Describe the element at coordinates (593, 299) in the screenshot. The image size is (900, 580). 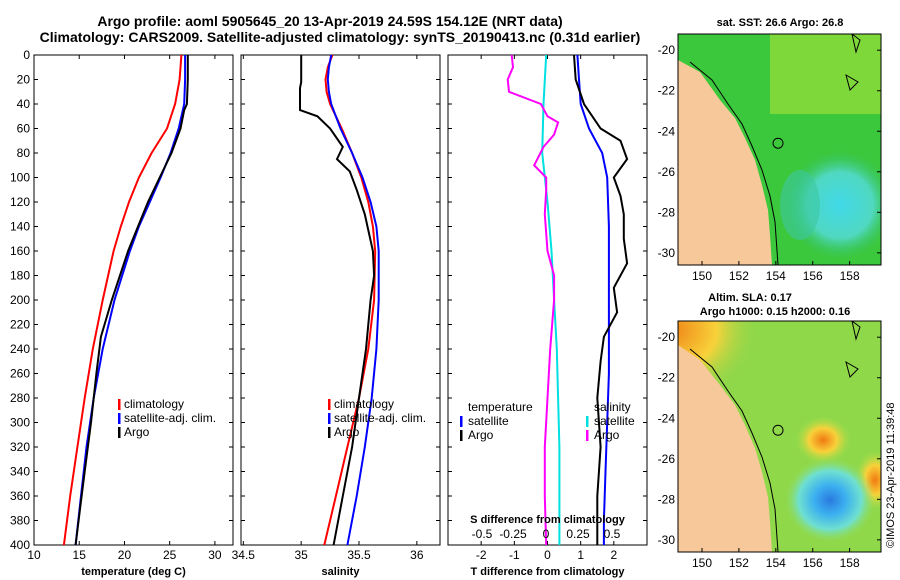
I see `series-line-t-satellite` at that location.